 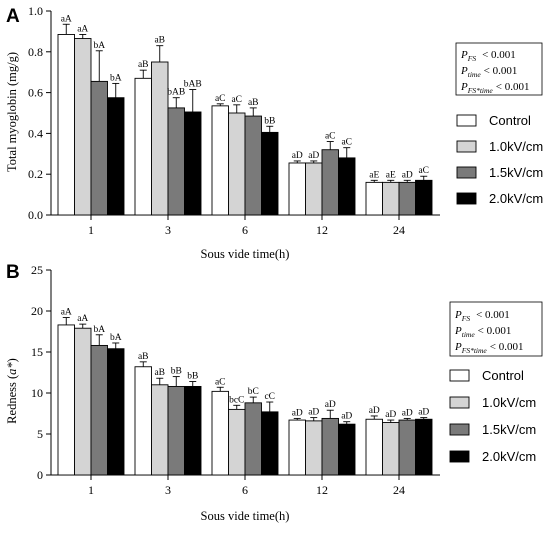 What do you see at coordinates (482, 316) in the screenshot?
I see `panel-b-stat-fs: PFS < 0.001` at bounding box center [482, 316].